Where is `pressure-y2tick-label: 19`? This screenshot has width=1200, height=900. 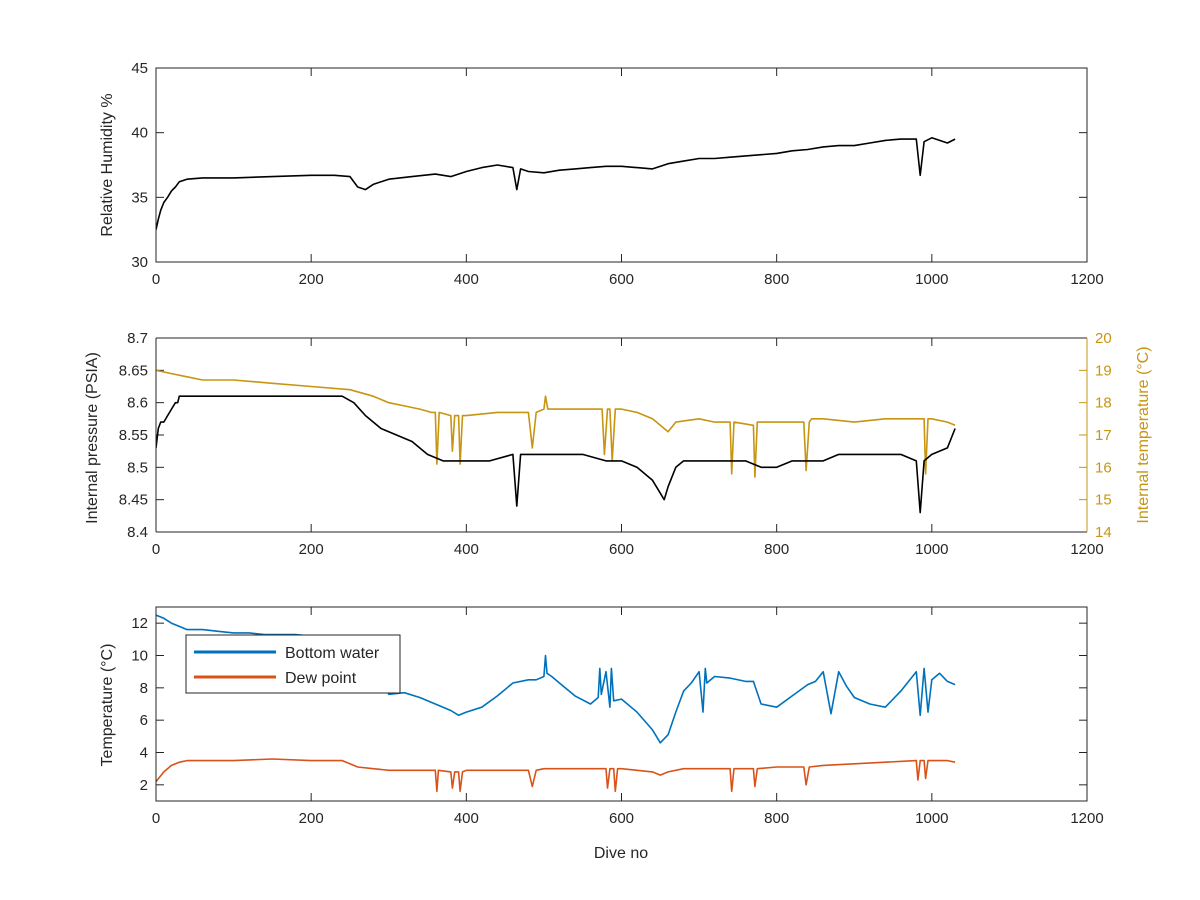
pressure-y2tick-label: 19 is located at coordinates (1103, 370).